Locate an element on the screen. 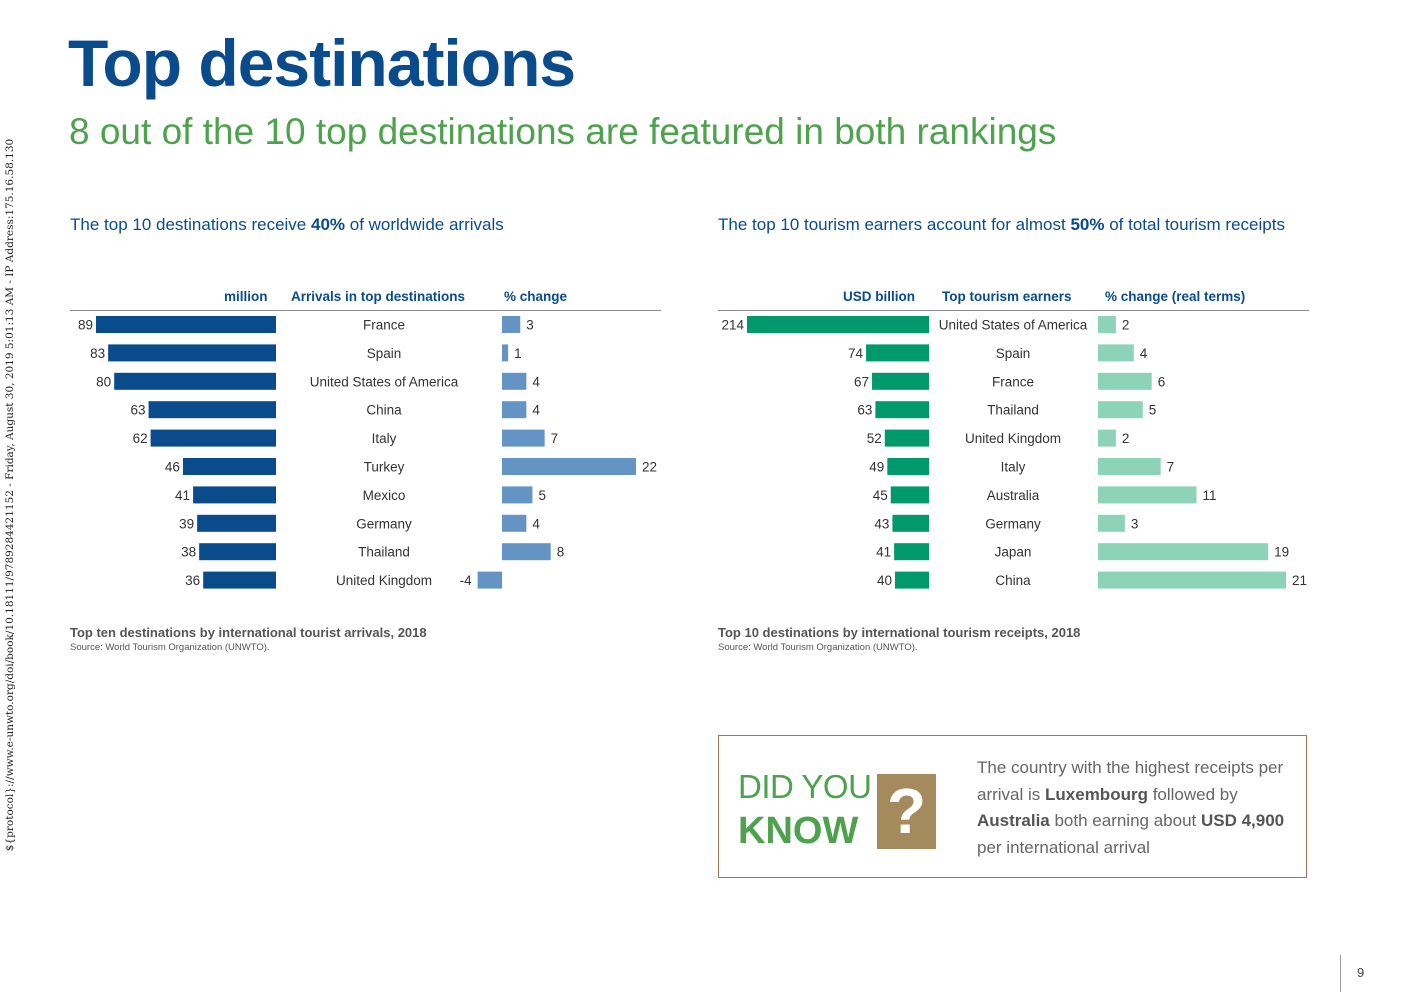 This screenshot has height=992, width=1403. arrivals-value-label: 36 is located at coordinates (192, 580).